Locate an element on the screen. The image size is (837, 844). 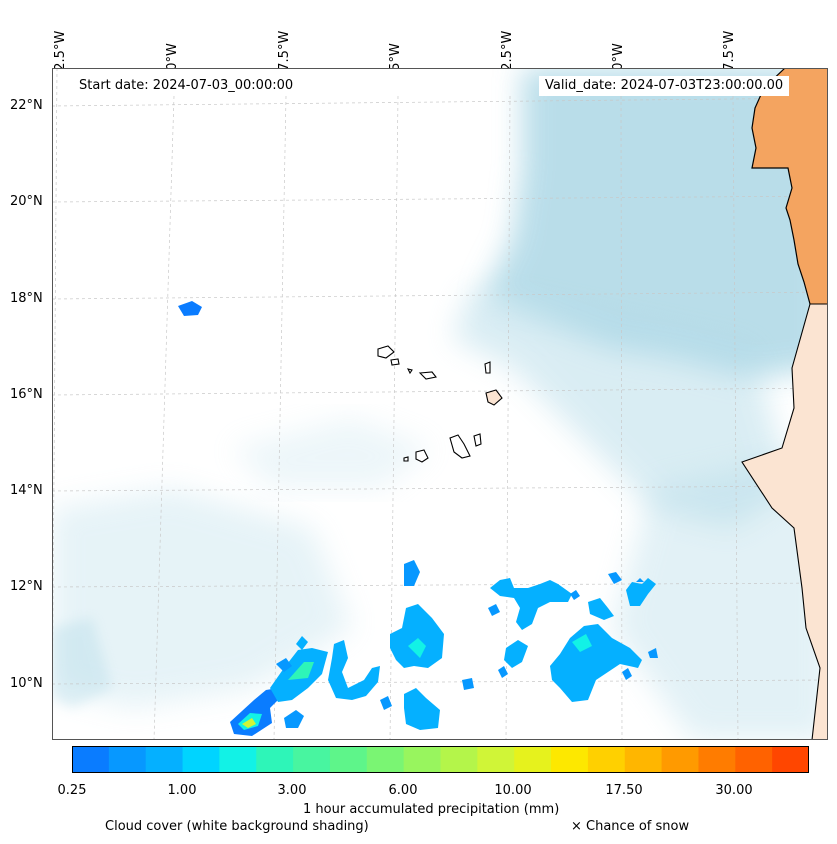
colorbar-tick-0: 0.25 is located at coordinates (72, 790).